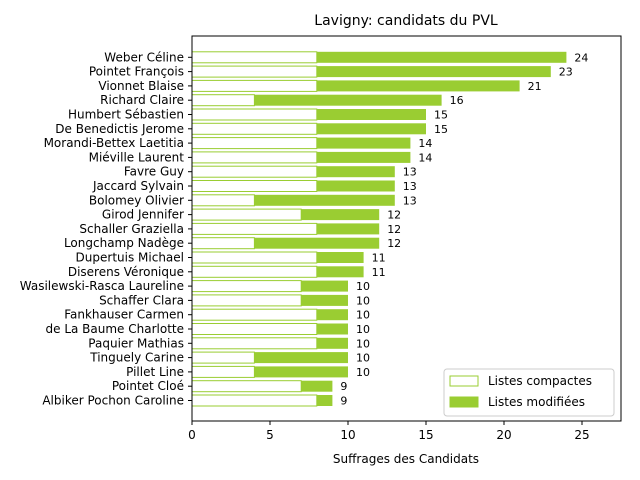  What do you see at coordinates (410, 186) in the screenshot?
I see `value-label-9: 13` at bounding box center [410, 186].